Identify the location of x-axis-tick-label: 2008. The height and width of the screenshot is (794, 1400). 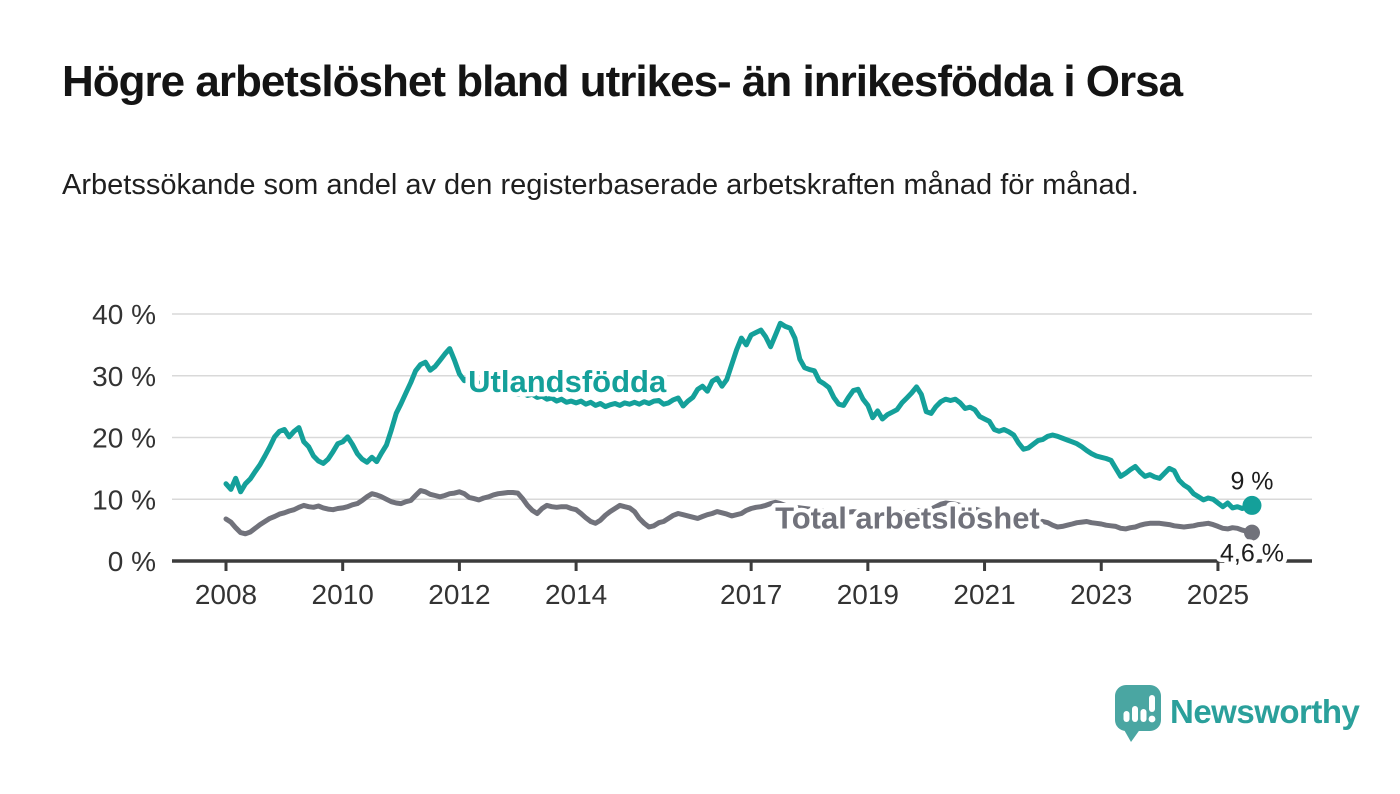
(226, 594).